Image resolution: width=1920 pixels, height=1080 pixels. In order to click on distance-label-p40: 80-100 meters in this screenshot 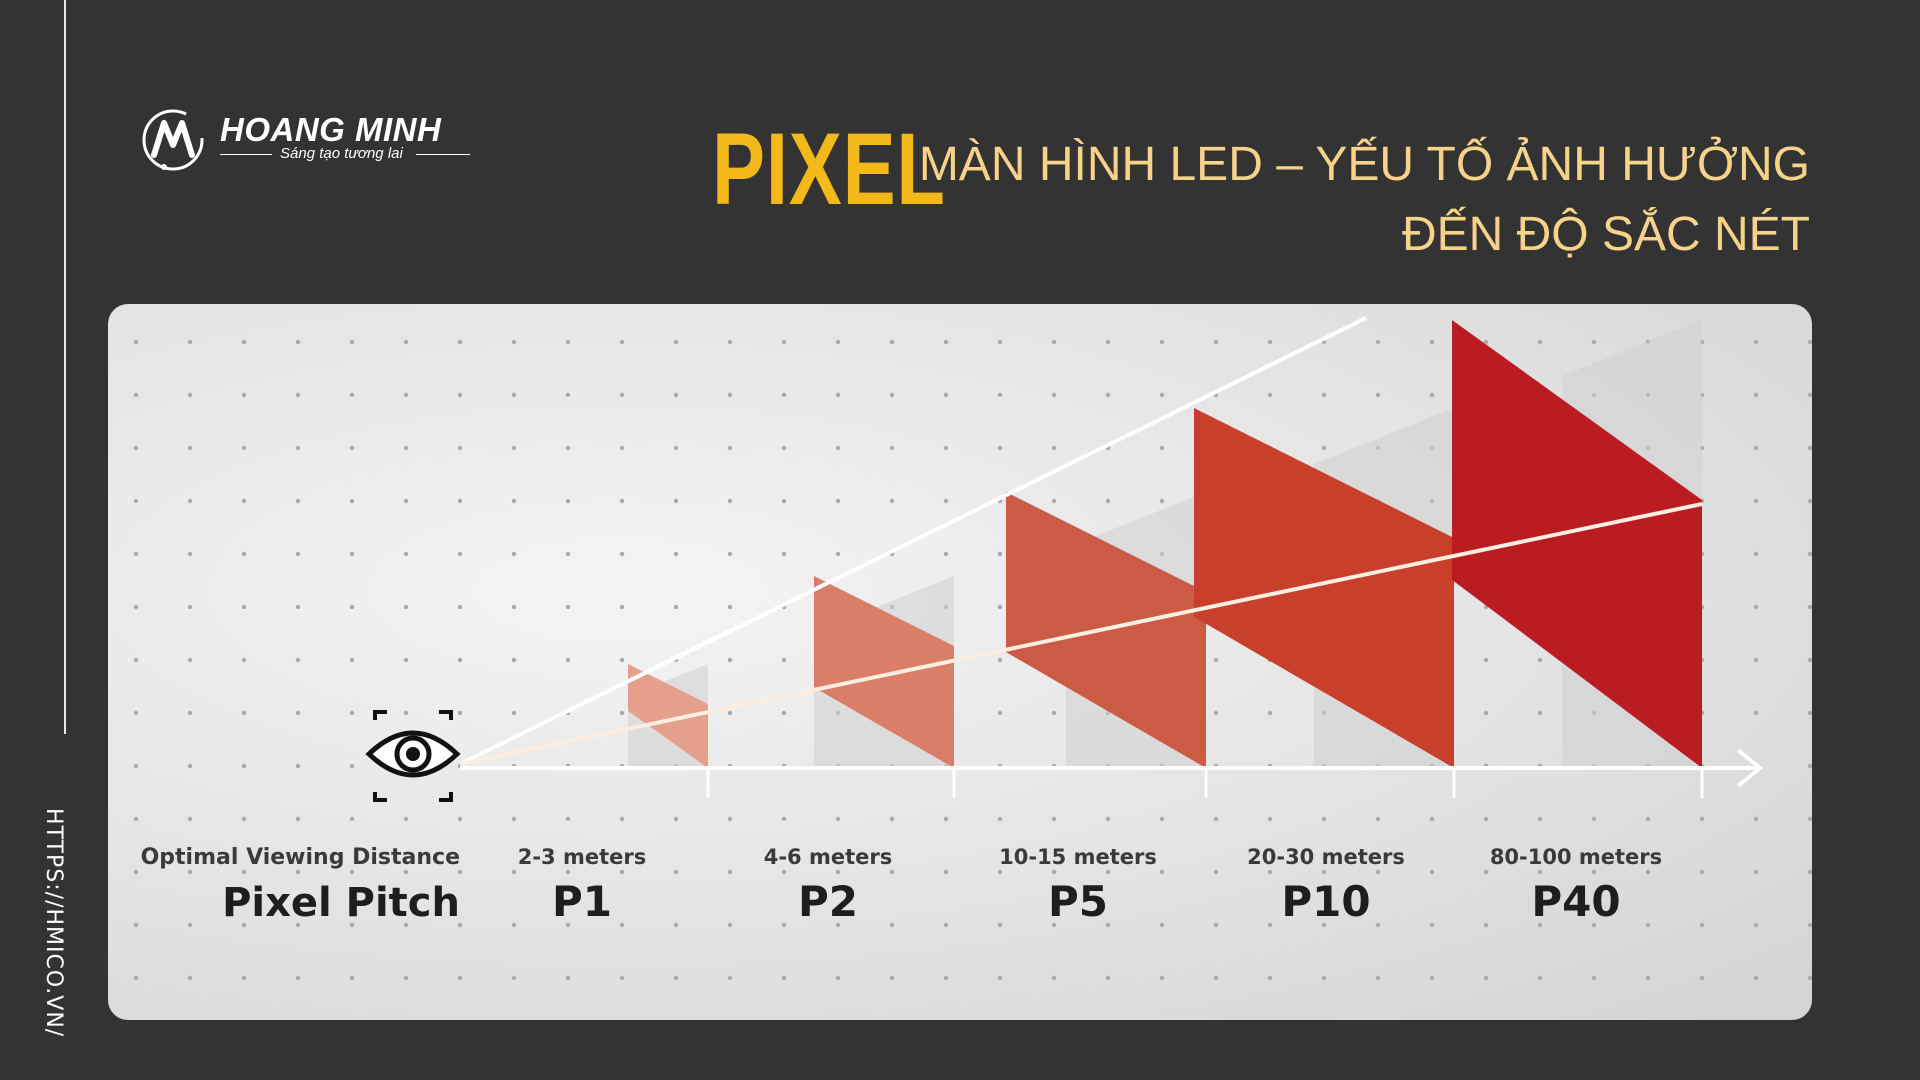, I will do `click(1576, 857)`.